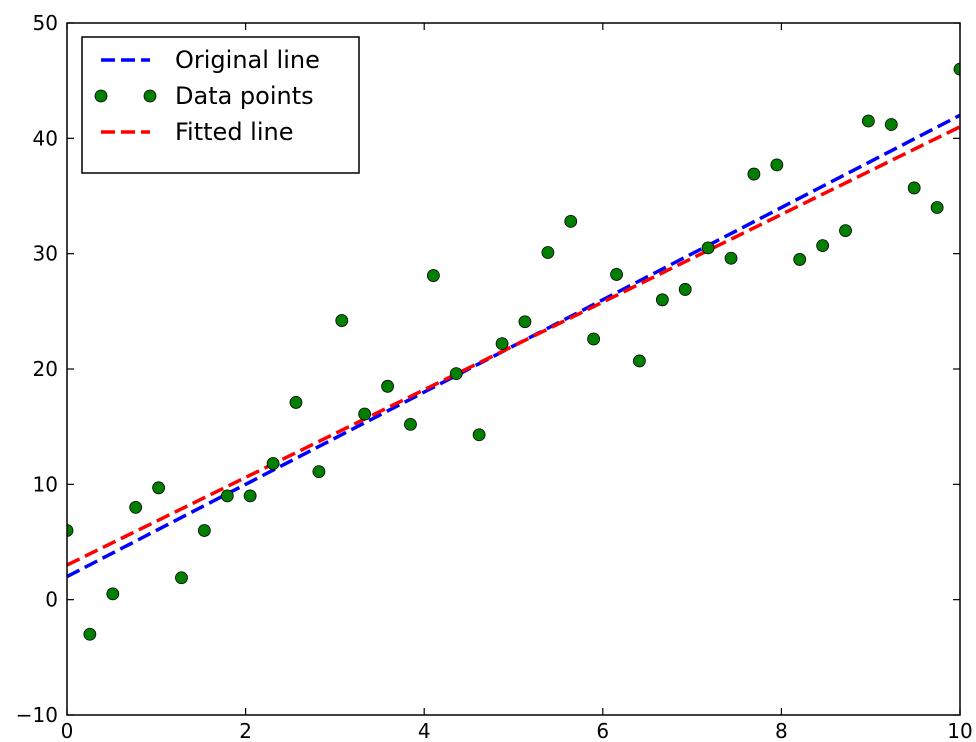 Image resolution: width=976 pixels, height=742 pixels. I want to click on legend-label-data-points: Data points, so click(244, 96).